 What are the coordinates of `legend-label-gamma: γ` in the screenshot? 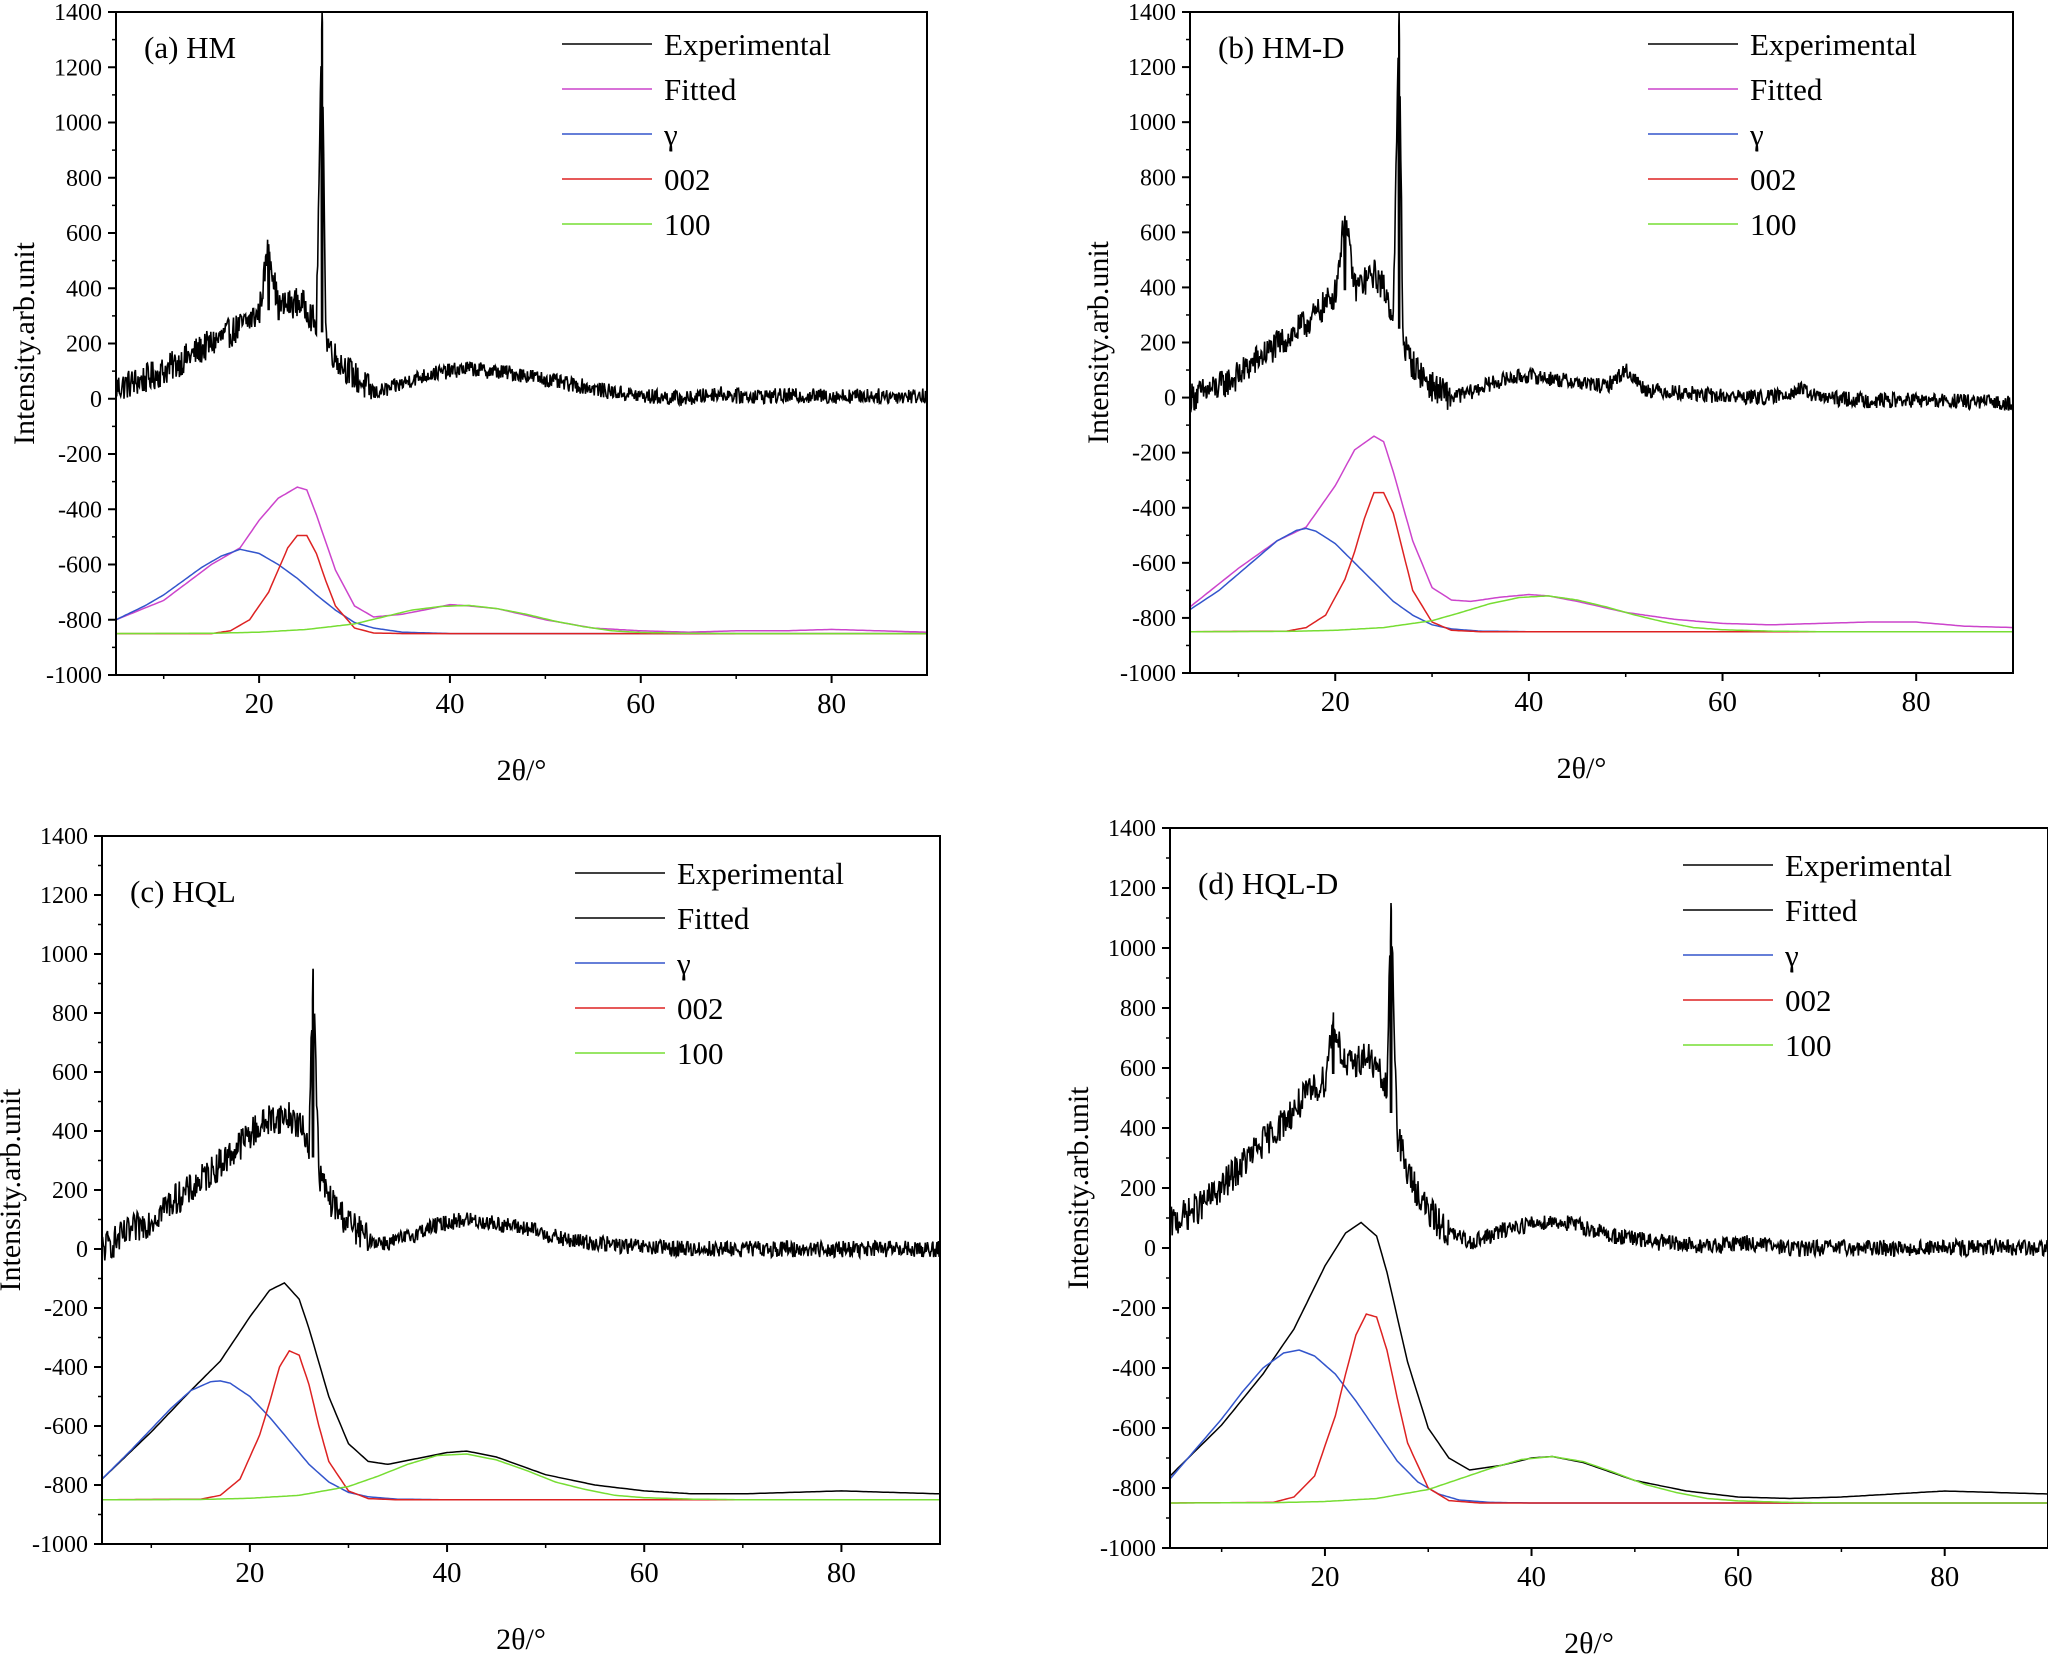 It's located at (1791, 955).